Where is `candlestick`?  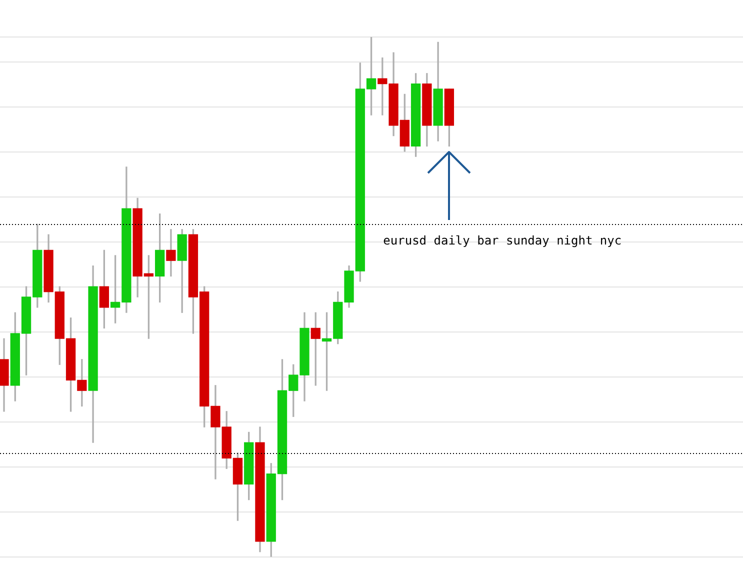
candlestick is located at coordinates (171, 253).